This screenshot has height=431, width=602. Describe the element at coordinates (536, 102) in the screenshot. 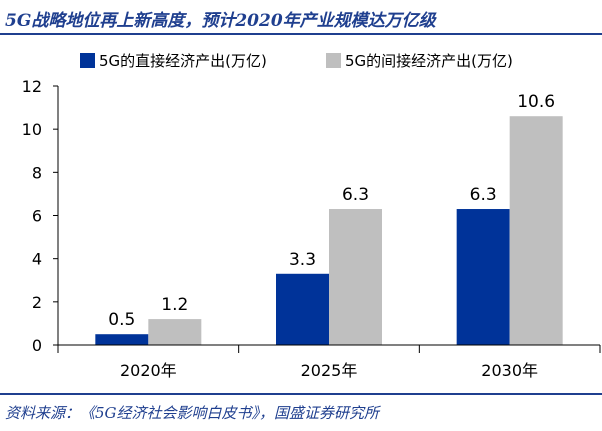

I see `data-label: 10.6` at that location.